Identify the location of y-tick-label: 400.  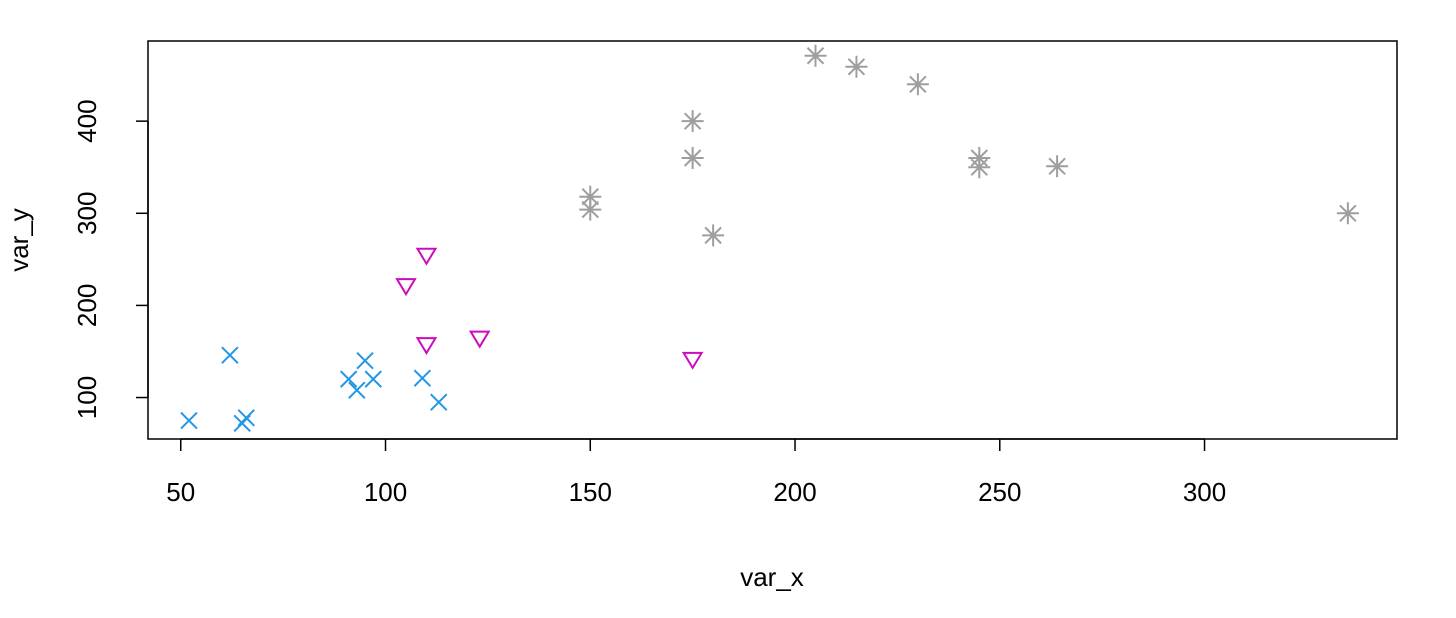
(87, 120).